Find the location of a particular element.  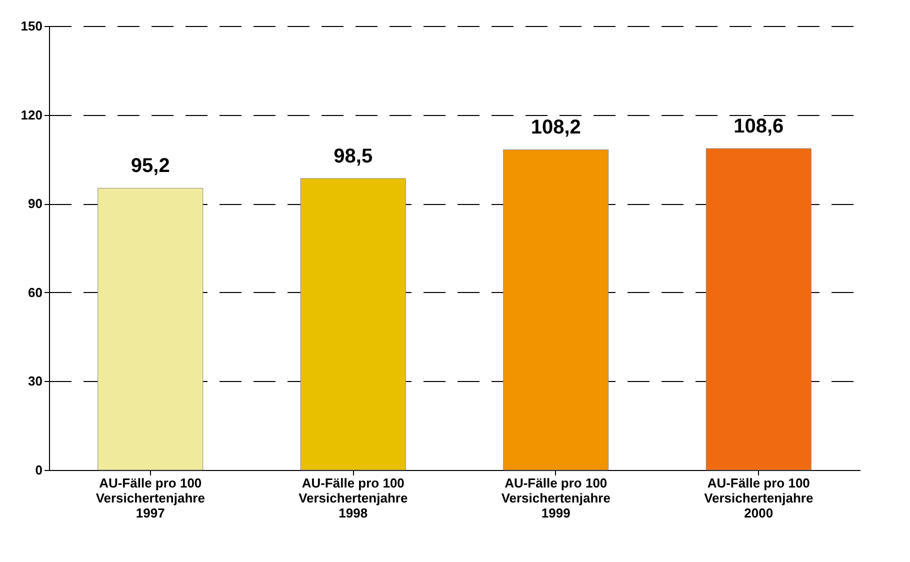

data-label: 108,2 is located at coordinates (555, 127).